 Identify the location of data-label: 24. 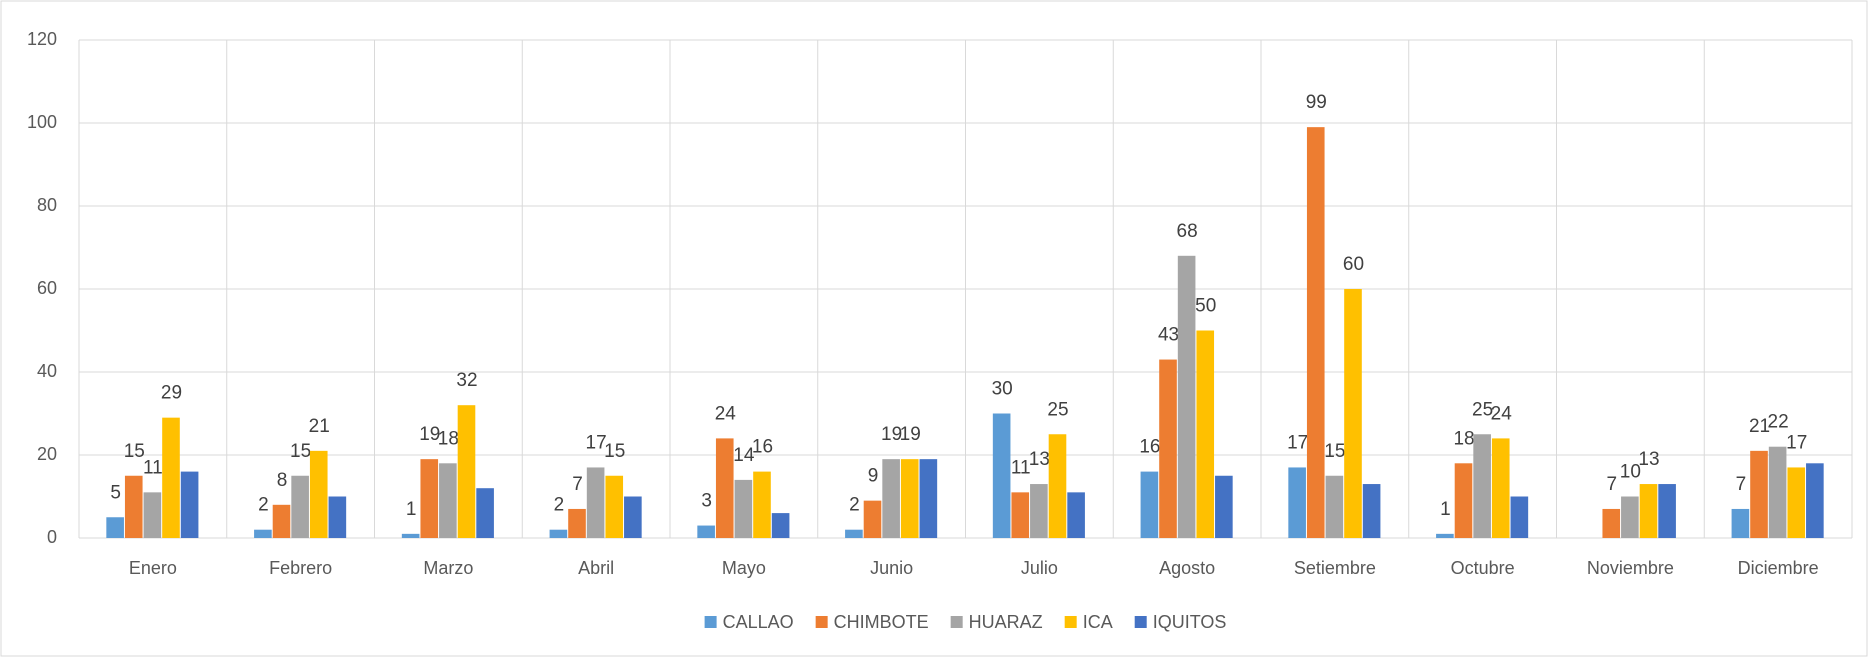
(1502, 413).